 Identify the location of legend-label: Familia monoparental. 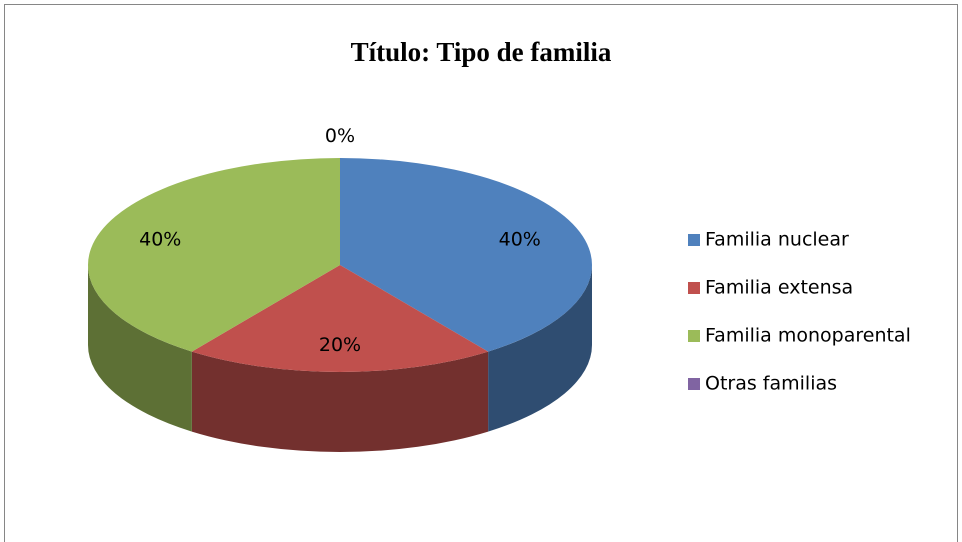
(808, 336).